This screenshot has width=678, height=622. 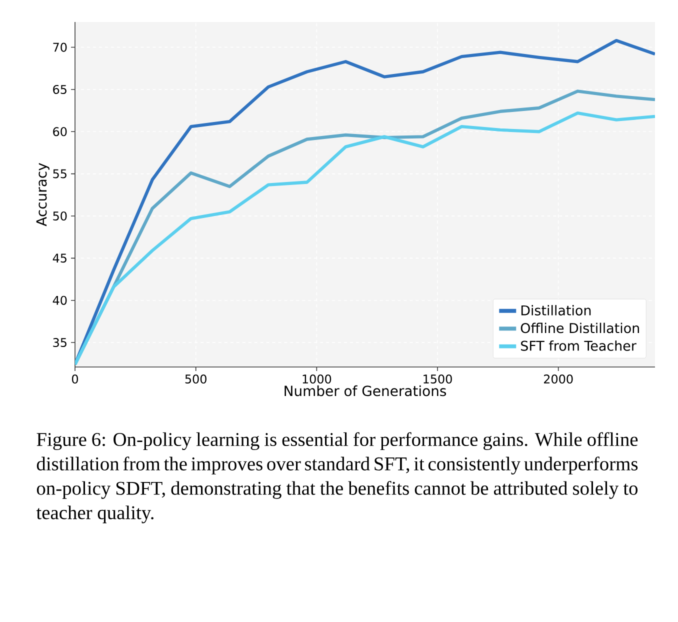 What do you see at coordinates (365, 390) in the screenshot?
I see `x-axis-title: Number of Generations` at bounding box center [365, 390].